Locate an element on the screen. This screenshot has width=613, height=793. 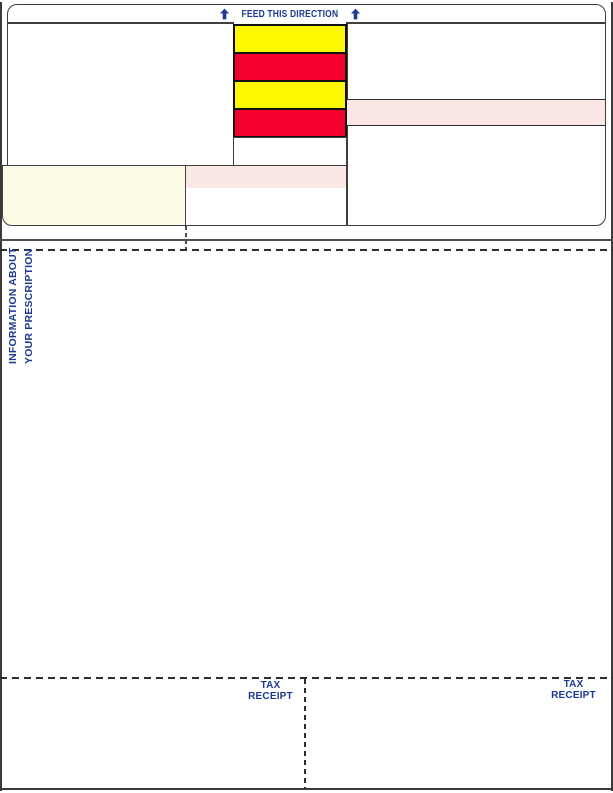
feed-direction-label: FEED THIS DIRECTION is located at coordinates (290, 14).